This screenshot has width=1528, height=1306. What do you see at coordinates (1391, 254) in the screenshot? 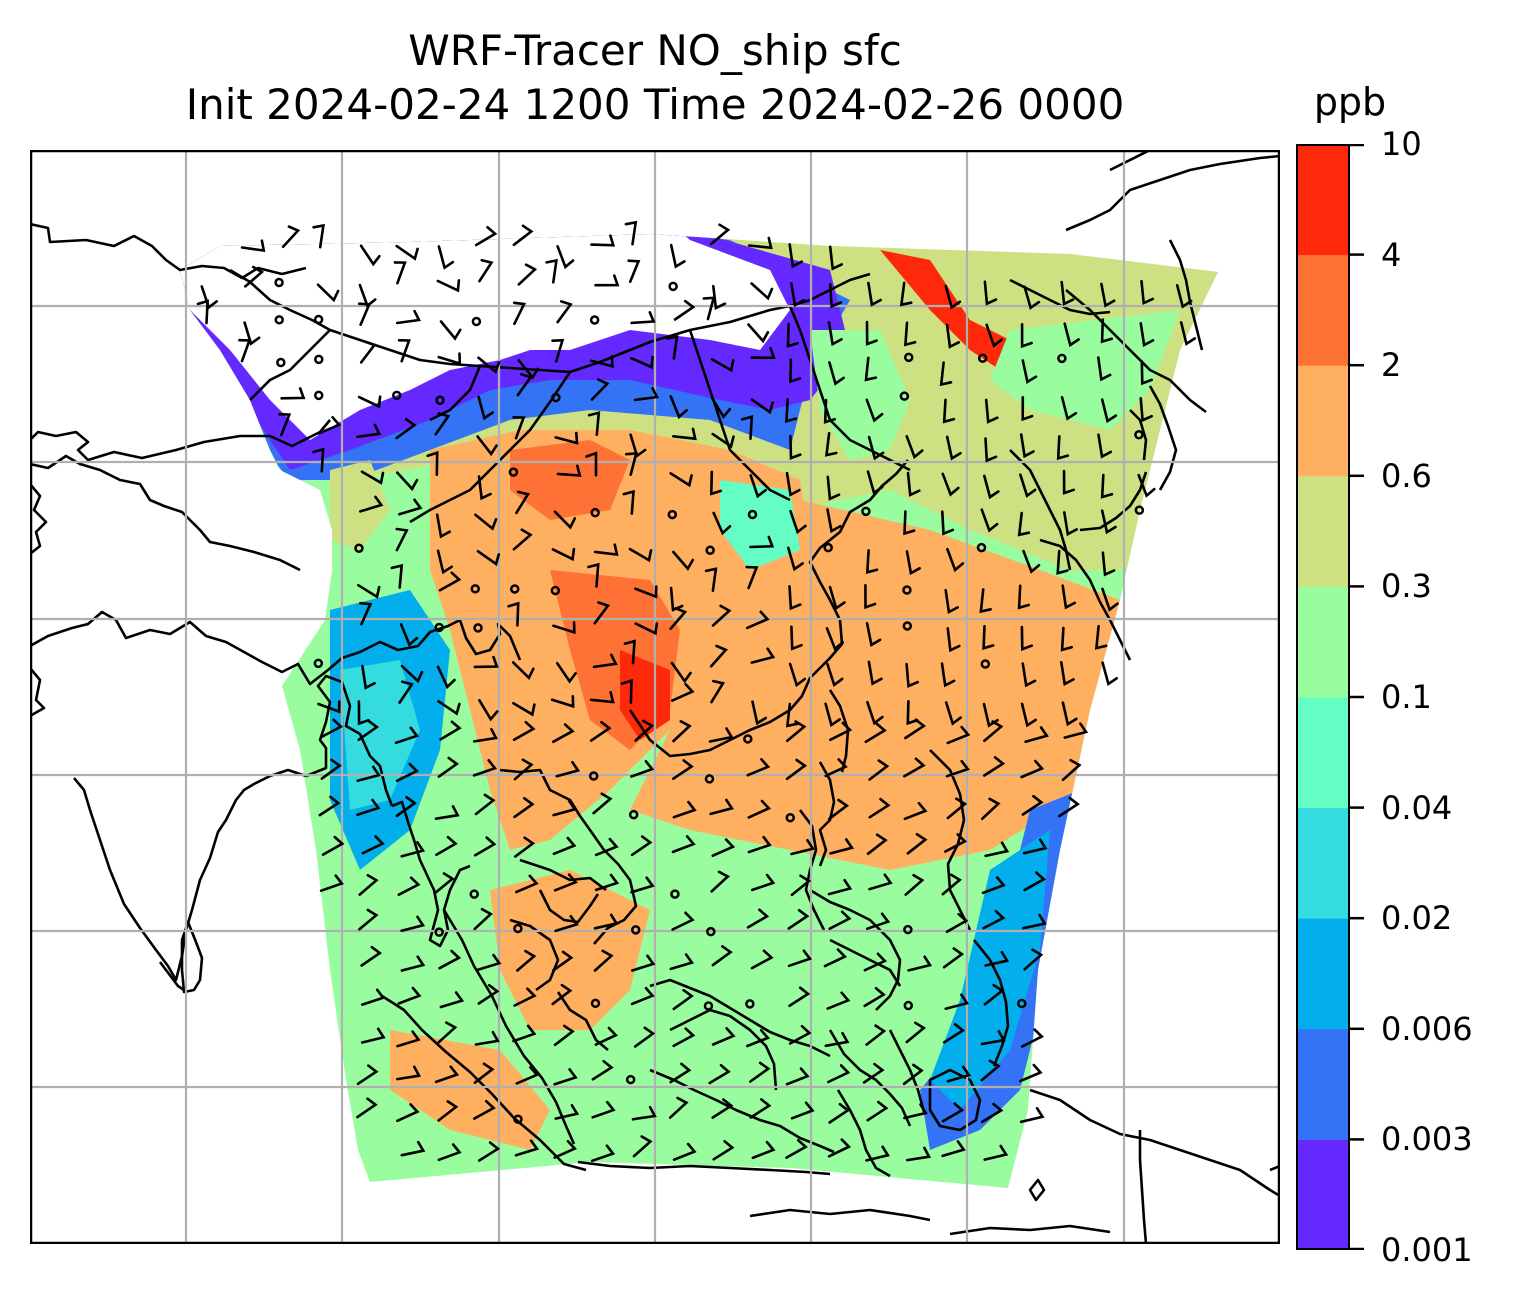
I see `colorbar-tick-label: 4` at bounding box center [1391, 254].